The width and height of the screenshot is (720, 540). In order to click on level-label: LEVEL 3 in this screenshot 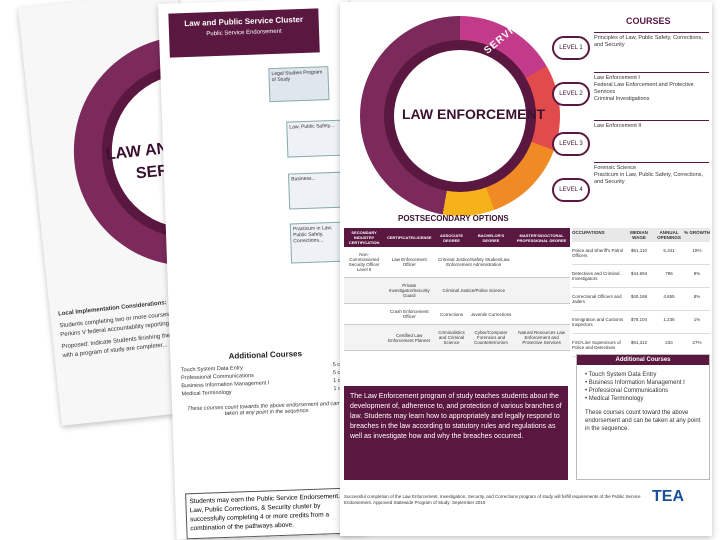, I will do `click(571, 144)`.